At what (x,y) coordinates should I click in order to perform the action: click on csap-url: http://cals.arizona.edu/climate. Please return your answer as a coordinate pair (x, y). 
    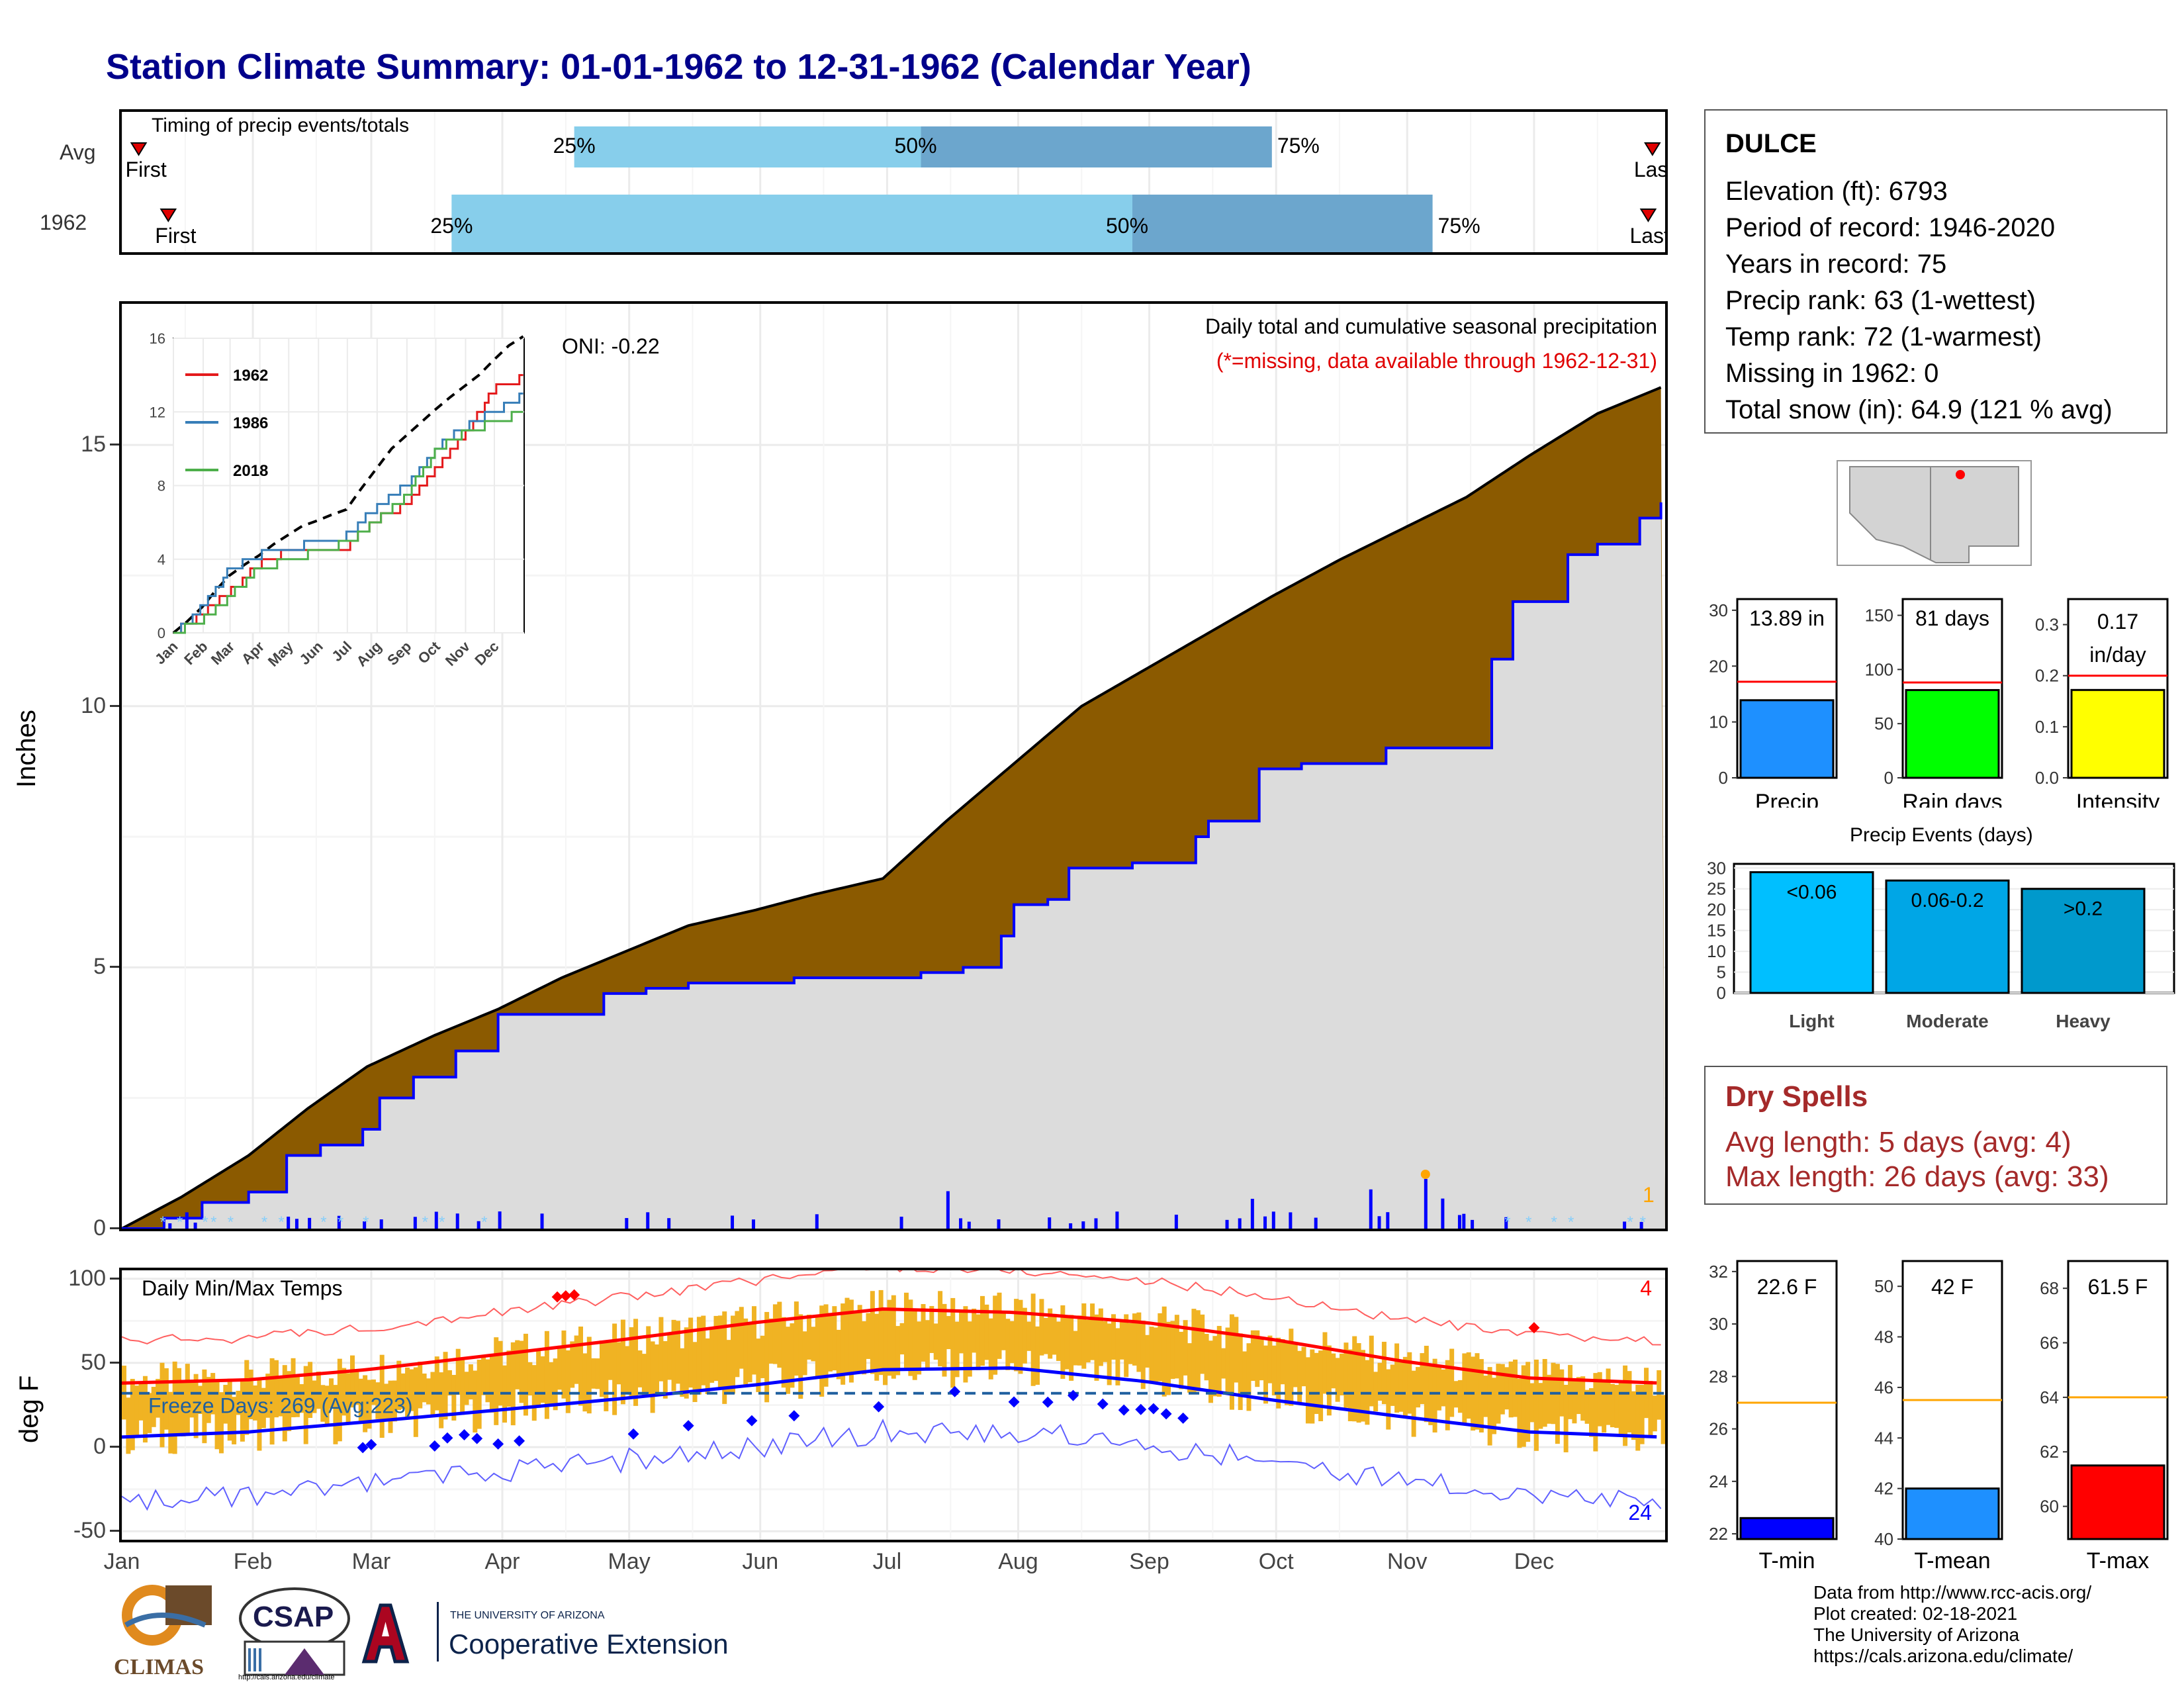
    Looking at the image, I should click on (286, 1677).